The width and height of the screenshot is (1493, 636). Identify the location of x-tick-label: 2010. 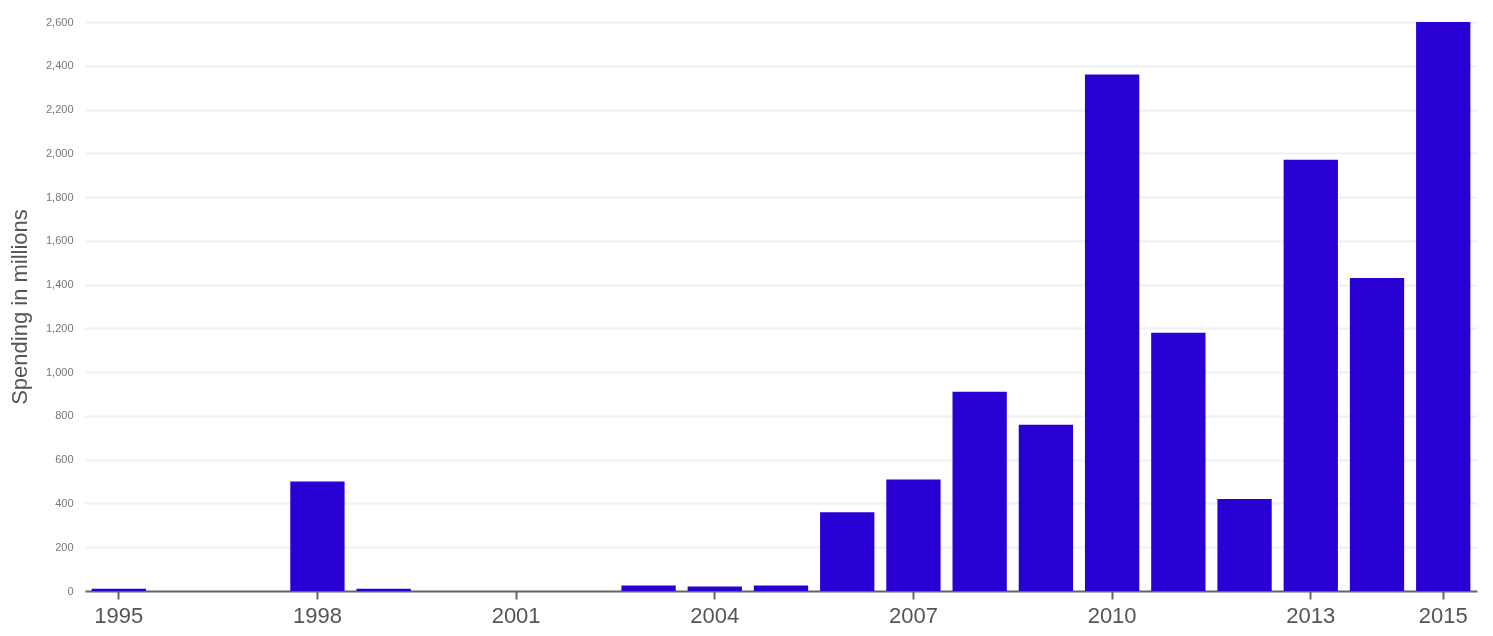
(1112, 615).